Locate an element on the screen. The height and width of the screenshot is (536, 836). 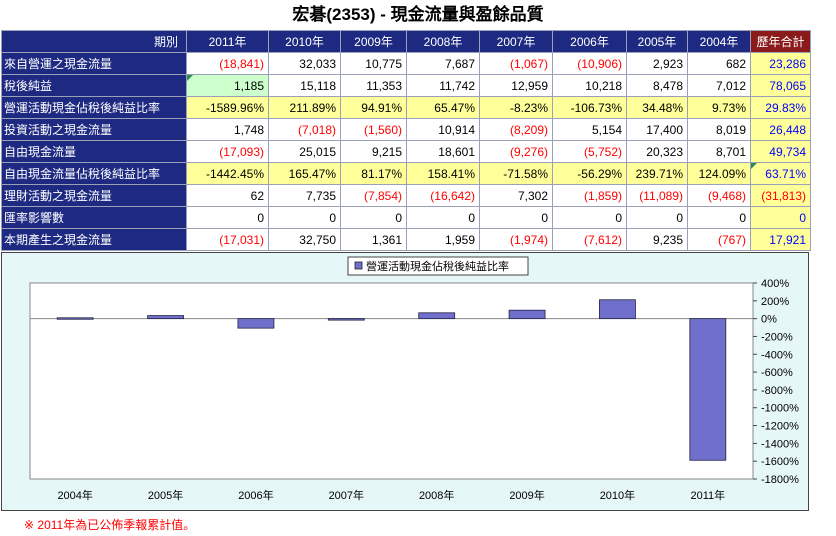
year-header: 2011年 is located at coordinates (227, 41).